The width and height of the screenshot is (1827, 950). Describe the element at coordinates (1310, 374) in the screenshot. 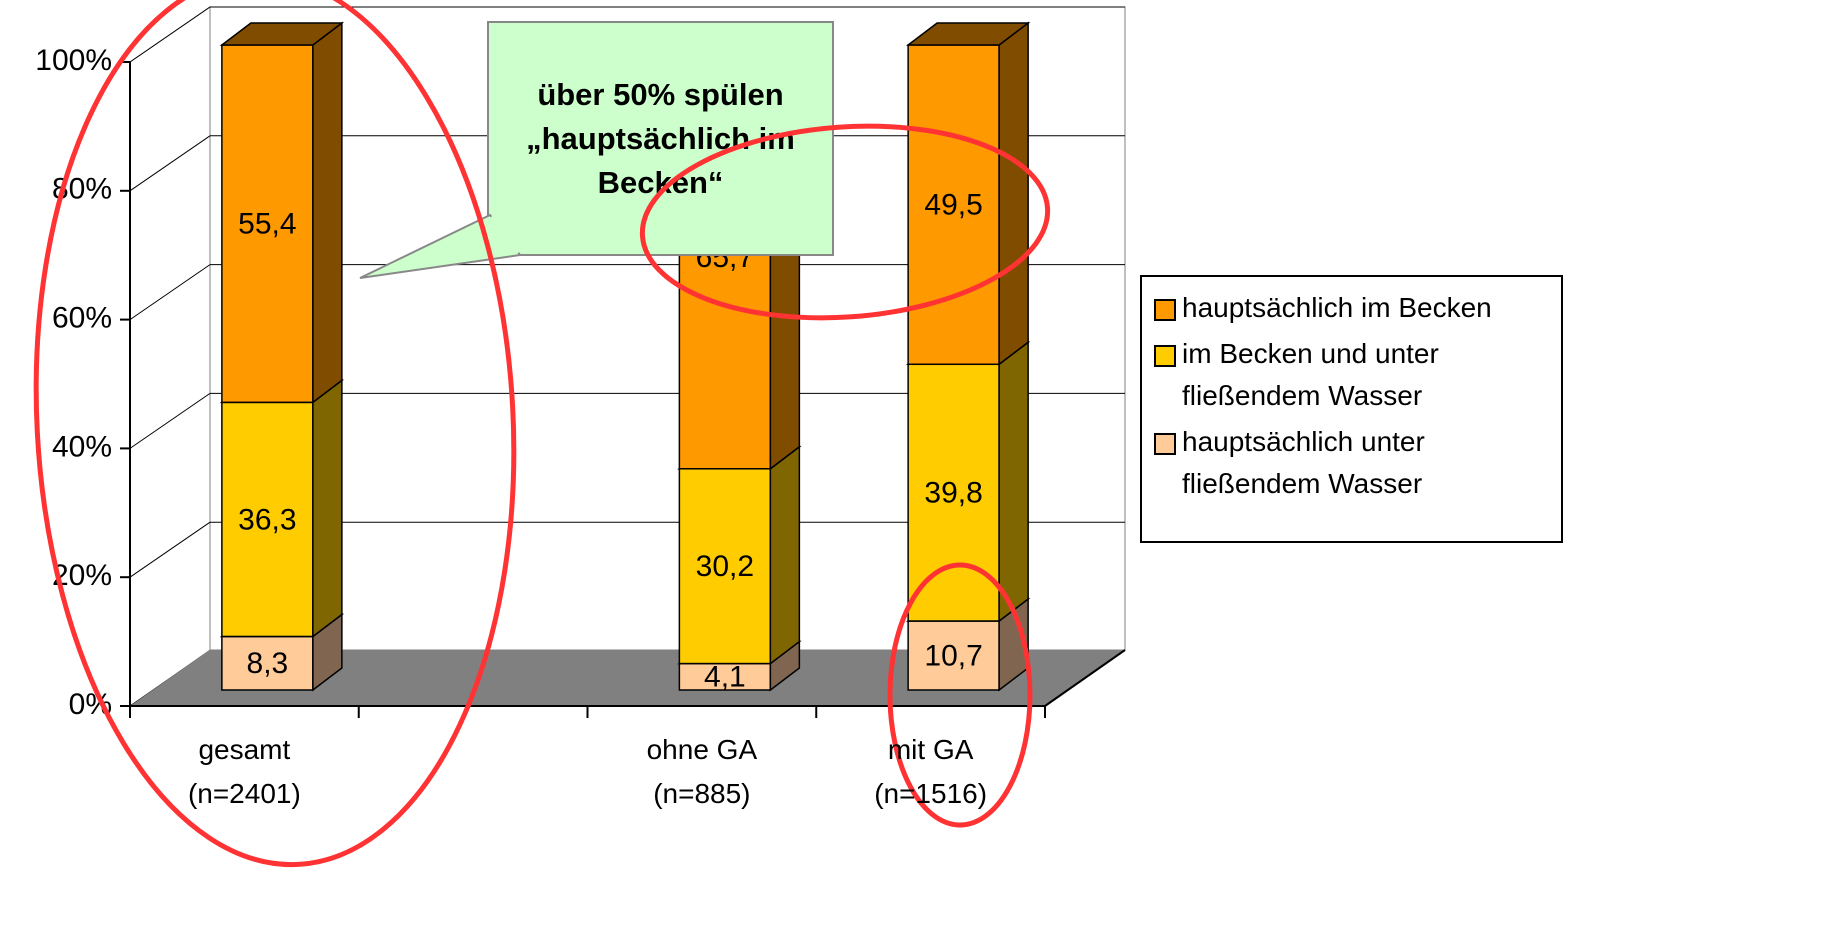

I see `legend-label: im Becken und unter fließendem Wasser` at that location.